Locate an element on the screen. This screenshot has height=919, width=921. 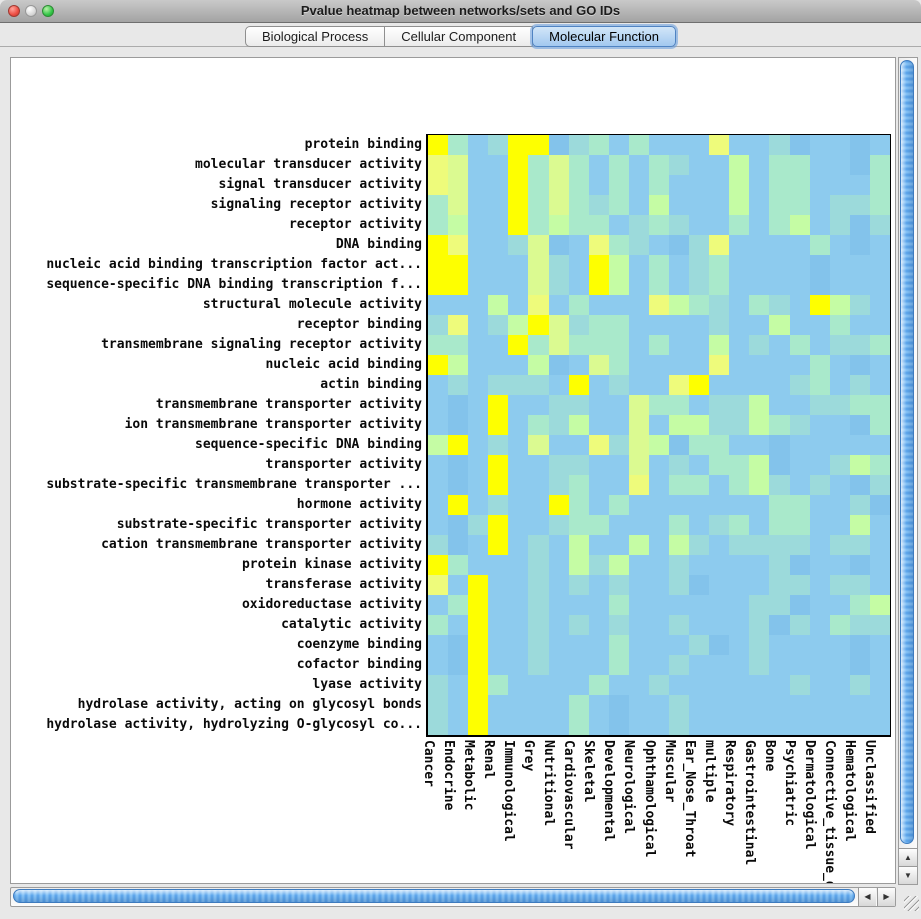
heatmap-row-label: lyase activity is located at coordinates (367, 684).